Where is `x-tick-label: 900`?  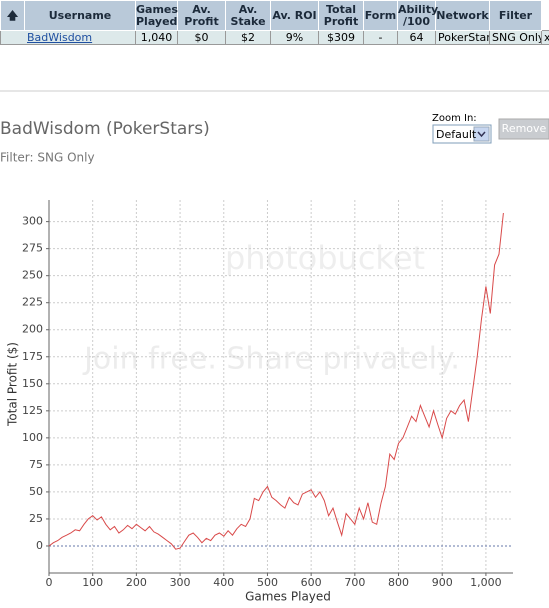
x-tick-label: 900 is located at coordinates (442, 582).